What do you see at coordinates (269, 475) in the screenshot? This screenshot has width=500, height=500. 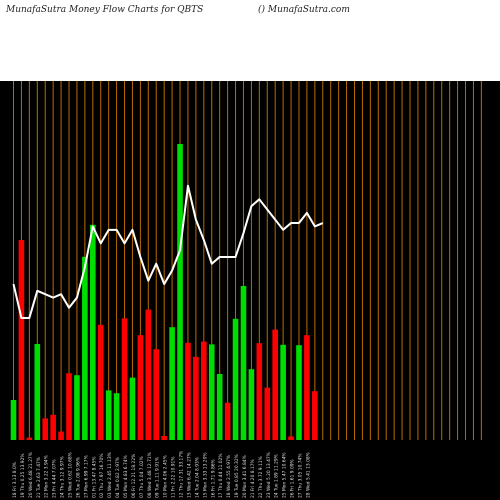 I see `x-tick-label: 23 Wed 5.20 13.47%` at bounding box center [269, 475].